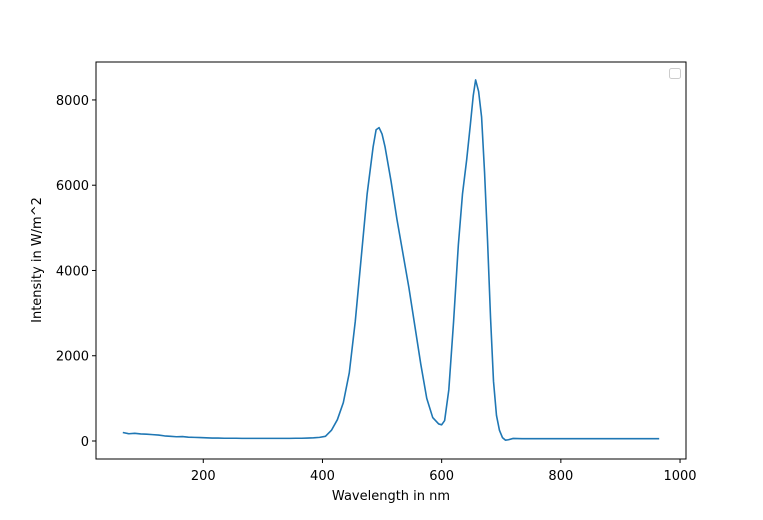 Image resolution: width=763 pixels, height=520 pixels. What do you see at coordinates (203, 476) in the screenshot?
I see `x-tick-label: 200` at bounding box center [203, 476].